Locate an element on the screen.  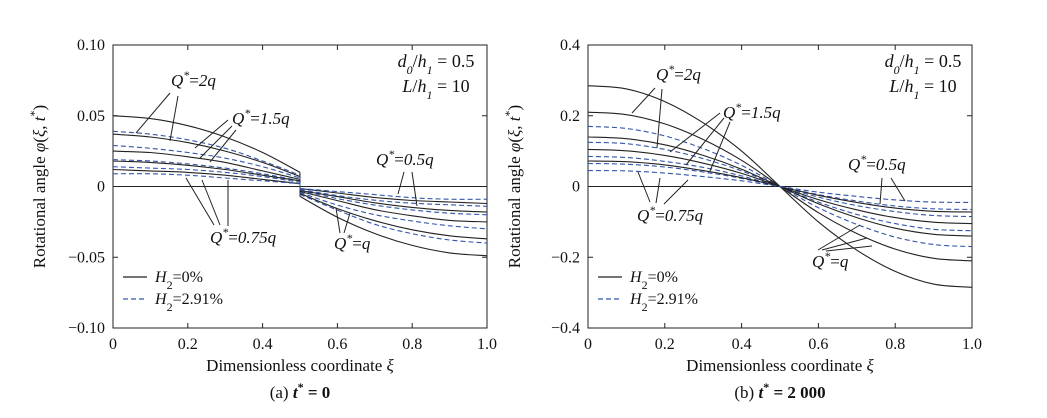
legend-label-h2-0: H2=0% is located at coordinates (653, 280).